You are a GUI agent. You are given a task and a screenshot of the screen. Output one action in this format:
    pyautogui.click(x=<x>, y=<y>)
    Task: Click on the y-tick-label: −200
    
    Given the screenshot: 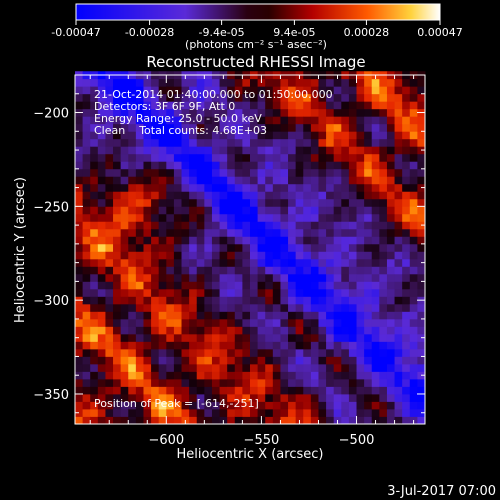 What is the action you would take?
    pyautogui.click(x=51, y=114)
    